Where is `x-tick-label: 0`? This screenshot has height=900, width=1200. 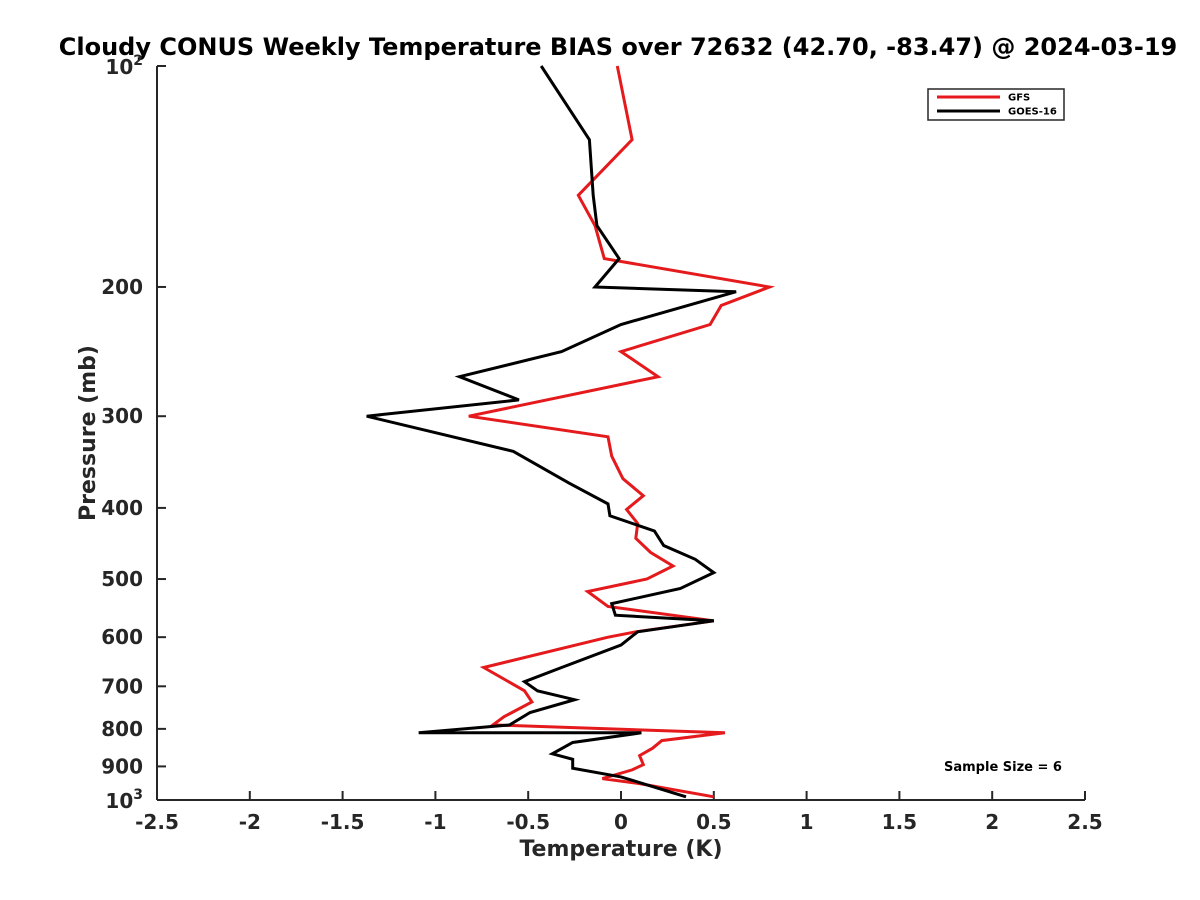
x-tick-label: 0 is located at coordinates (621, 822).